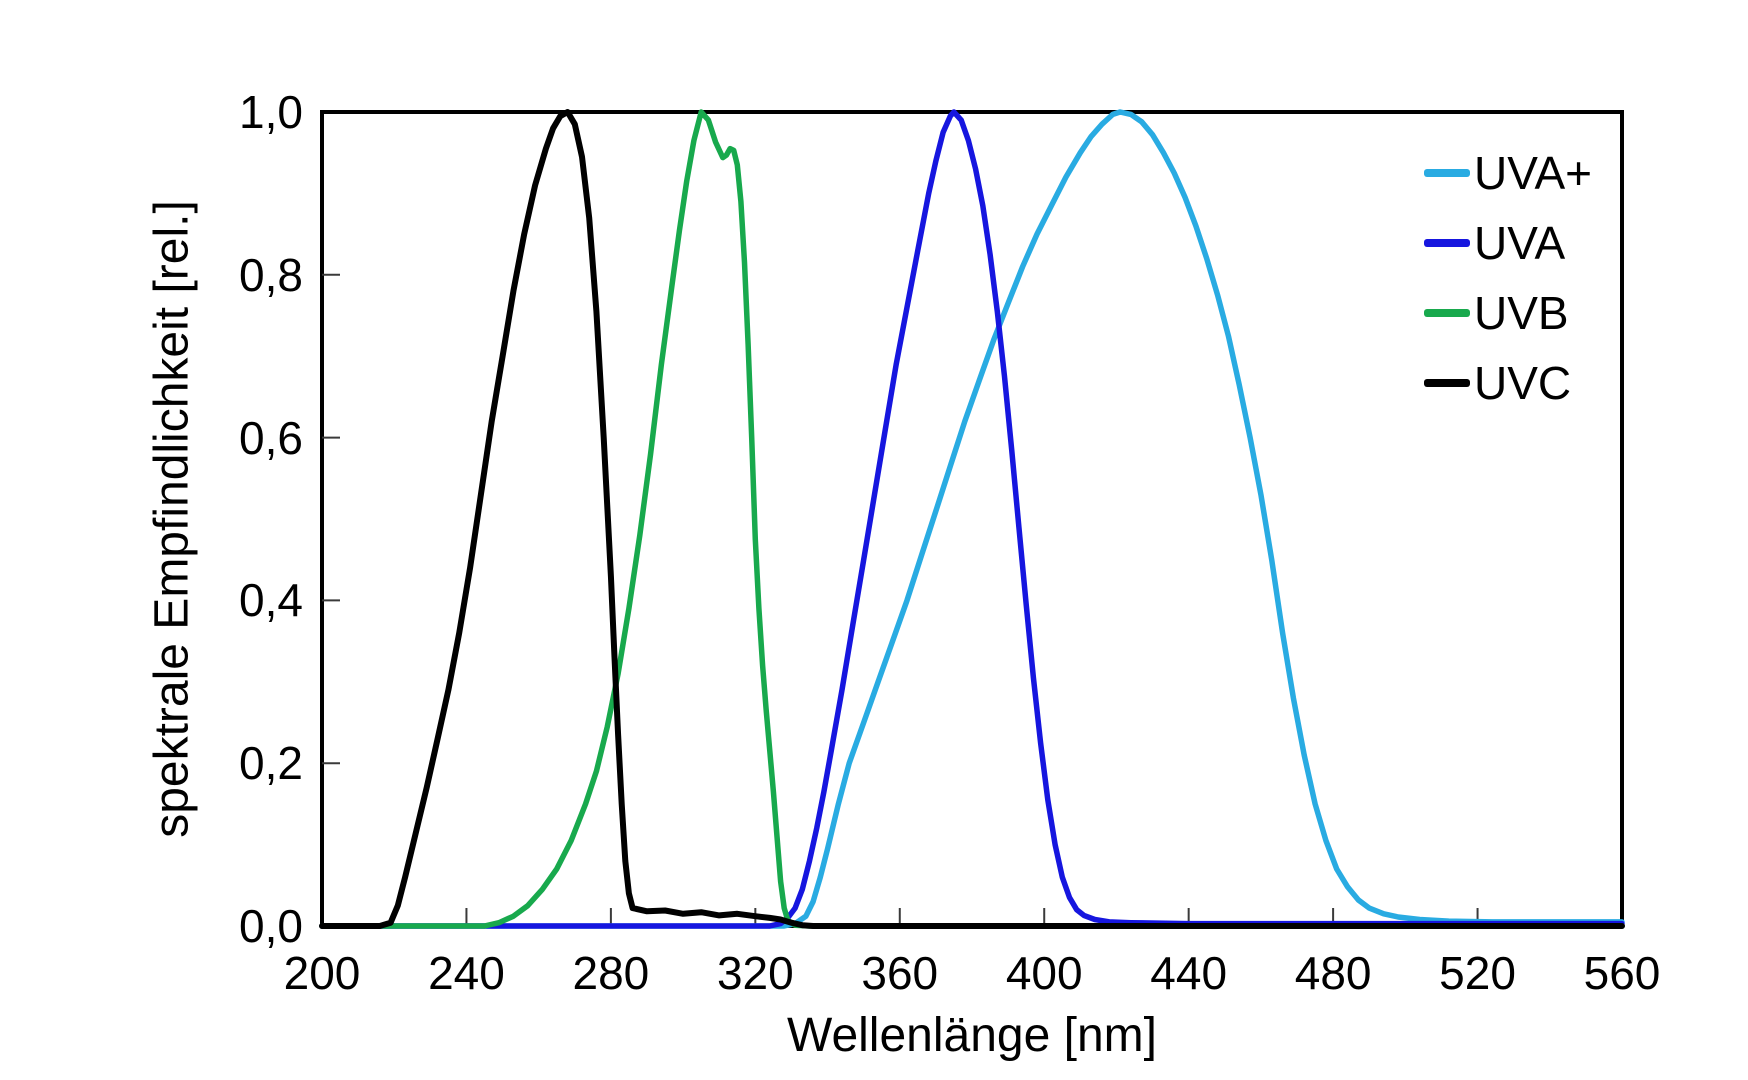 Image resolution: width=1748 pixels, height=1080 pixels. I want to click on legend-label: UVC, so click(1523, 383).